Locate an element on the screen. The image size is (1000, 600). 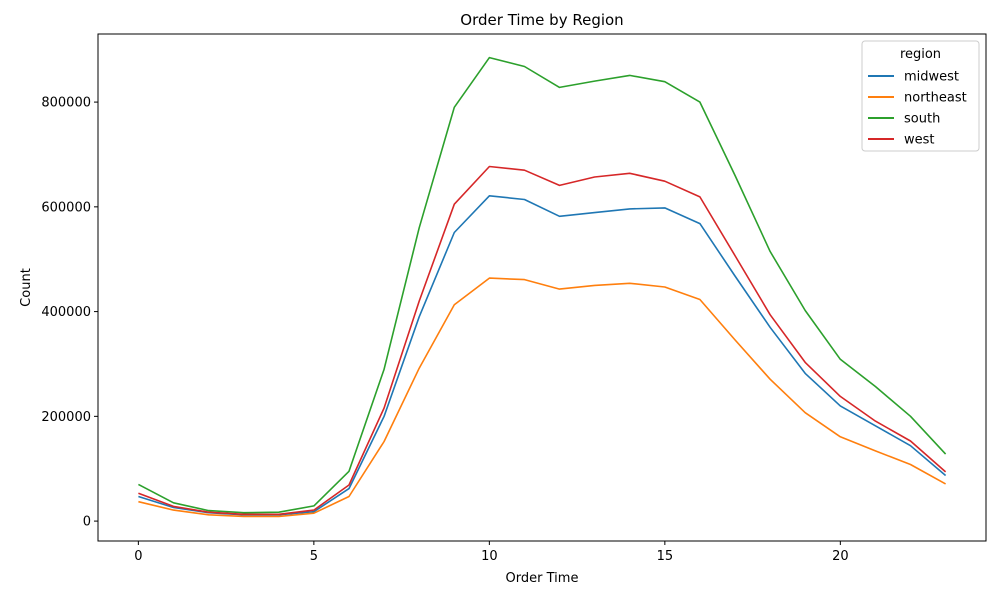
legend-label: south is located at coordinates (922, 119).